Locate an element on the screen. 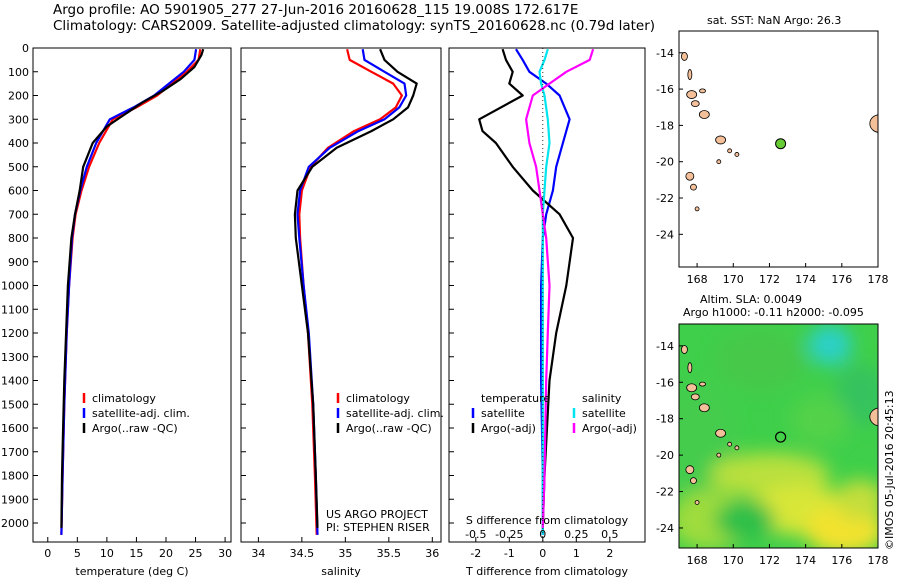  y-tick-label: 400 is located at coordinates (18, 143).